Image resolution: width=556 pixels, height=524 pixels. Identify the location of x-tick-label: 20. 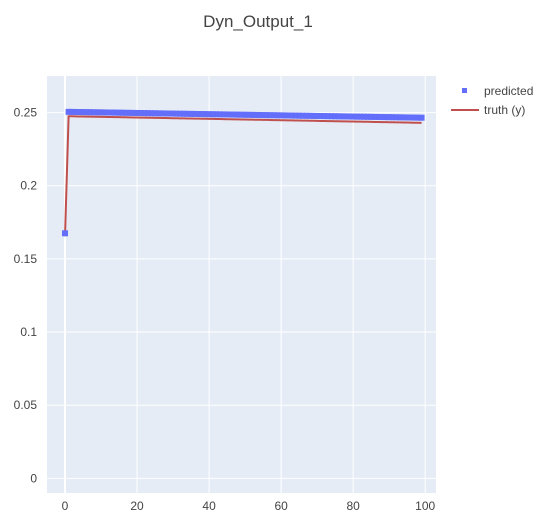
(137, 506).